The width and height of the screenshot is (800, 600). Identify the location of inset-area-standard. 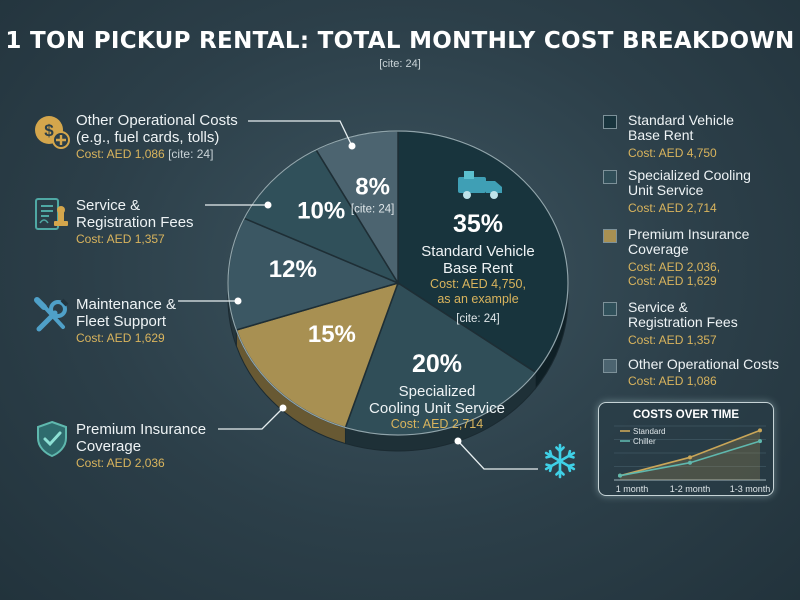
(689, 454).